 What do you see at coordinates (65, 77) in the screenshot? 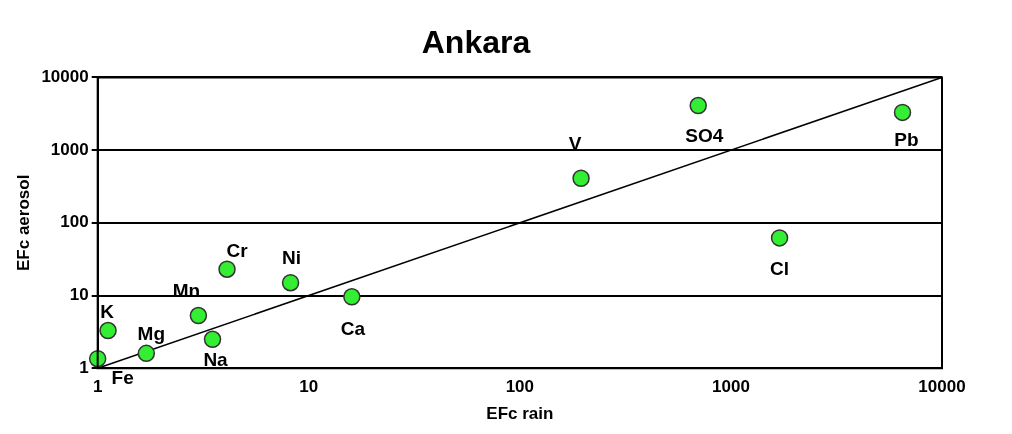
I see `y-tick-label: 10000` at bounding box center [65, 77].